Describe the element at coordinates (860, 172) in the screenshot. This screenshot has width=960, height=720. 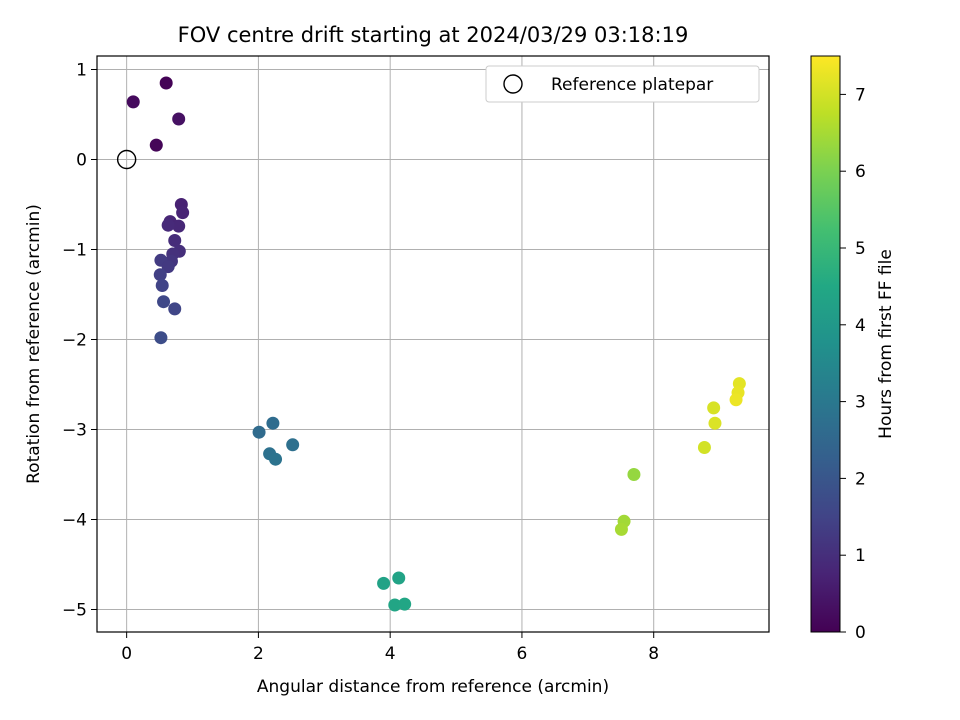
I see `colorbar-tick-label: 6` at that location.